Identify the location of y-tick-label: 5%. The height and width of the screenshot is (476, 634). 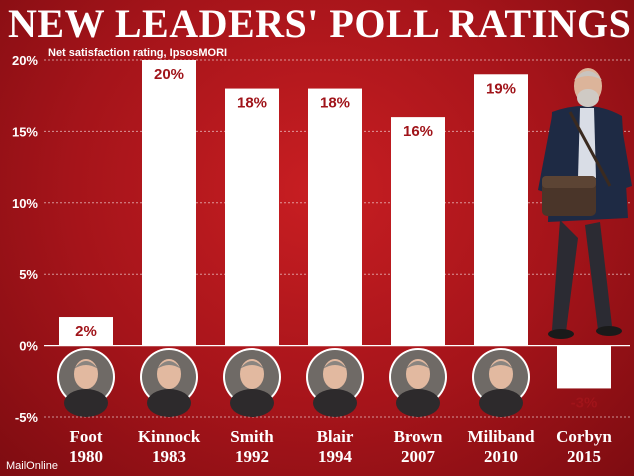
(28, 274).